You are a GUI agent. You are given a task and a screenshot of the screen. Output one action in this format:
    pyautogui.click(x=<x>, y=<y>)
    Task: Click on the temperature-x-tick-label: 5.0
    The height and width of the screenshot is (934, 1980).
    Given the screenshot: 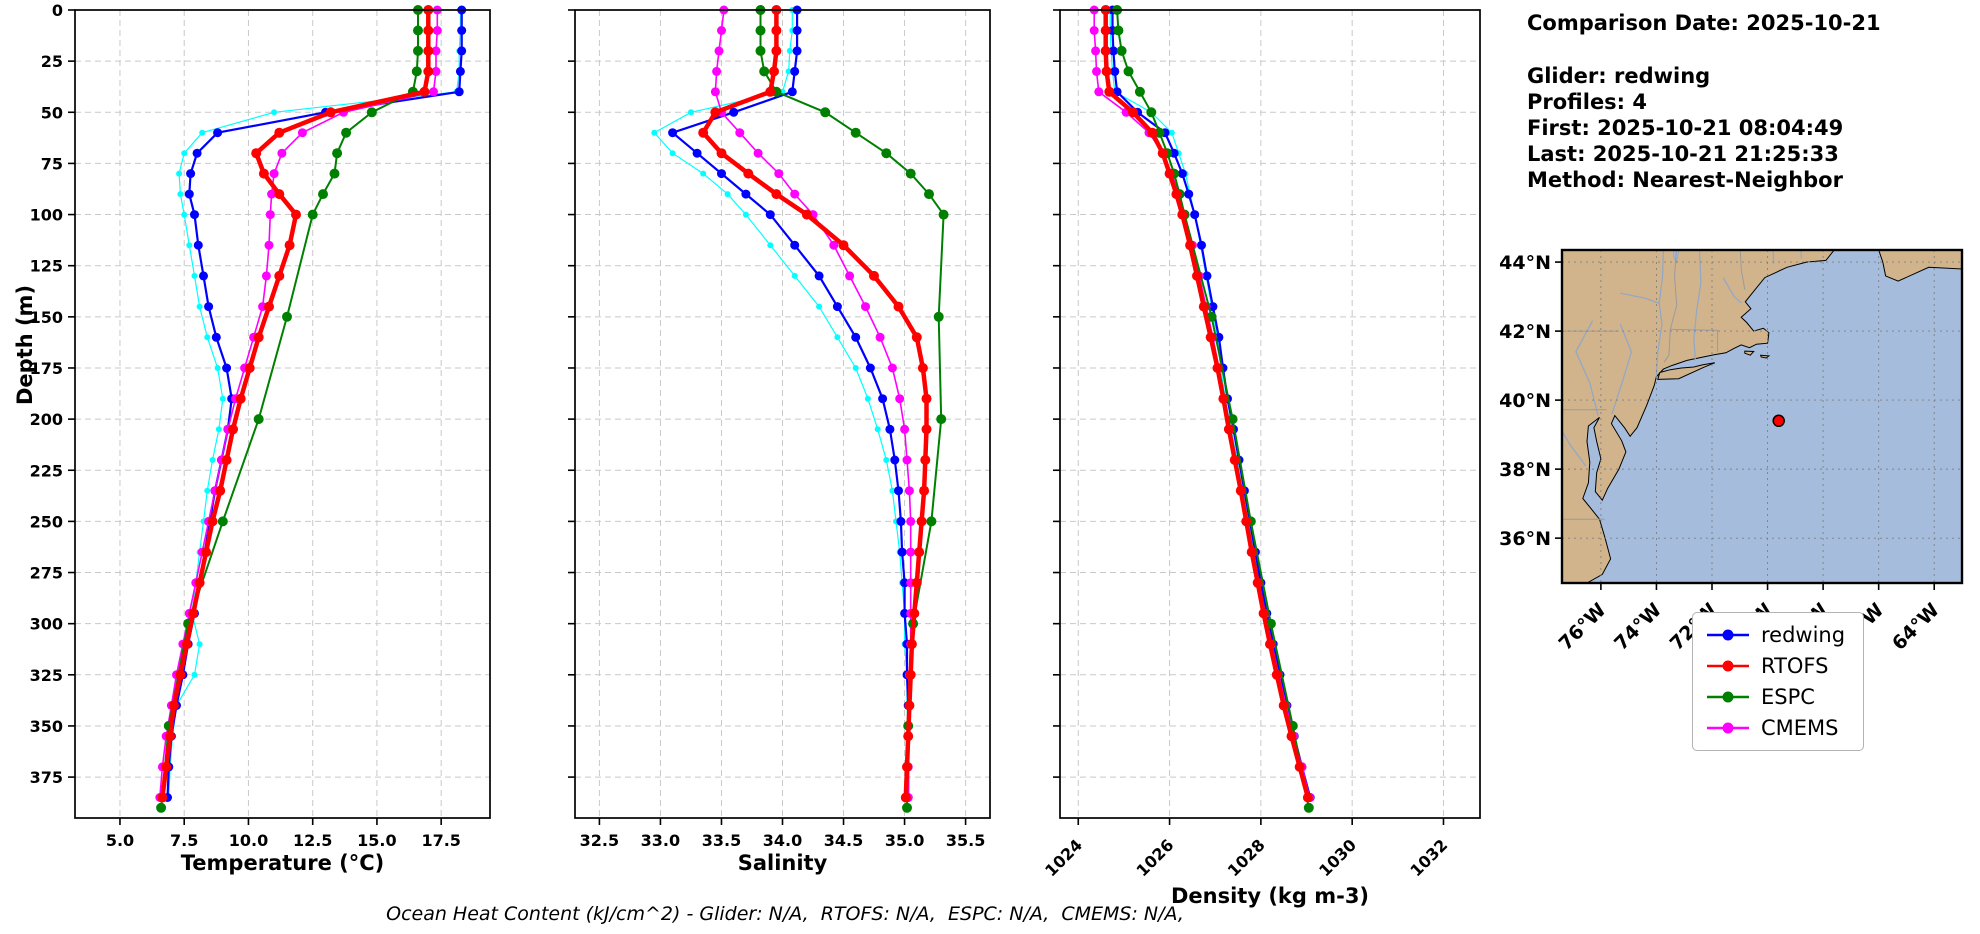 What is the action you would take?
    pyautogui.click(x=120, y=840)
    